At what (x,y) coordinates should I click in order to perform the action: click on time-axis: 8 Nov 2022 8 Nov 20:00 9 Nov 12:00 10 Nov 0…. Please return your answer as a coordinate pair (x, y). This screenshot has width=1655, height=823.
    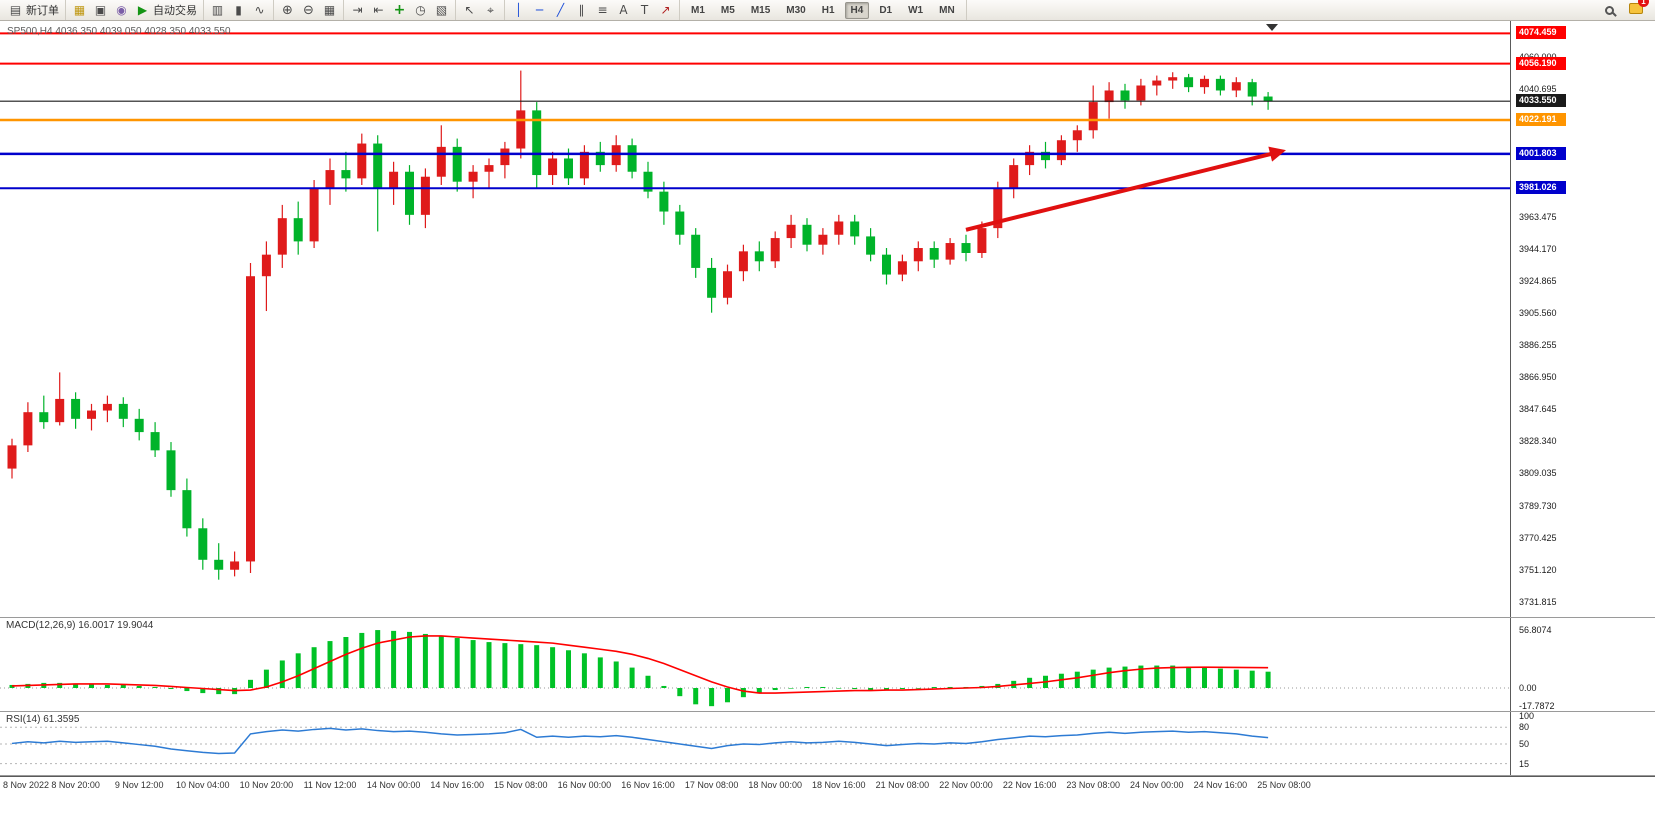
    Looking at the image, I should click on (827, 784).